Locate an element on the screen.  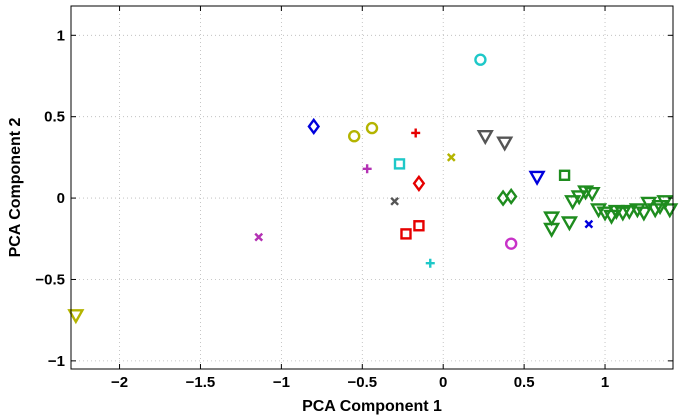
x-tick-label: −2 is located at coordinates (119, 382).